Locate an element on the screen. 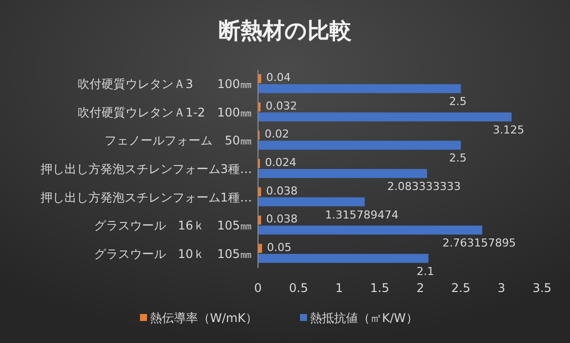 This screenshot has height=343, width=570. x-tick-label: 3.5 is located at coordinates (542, 288).